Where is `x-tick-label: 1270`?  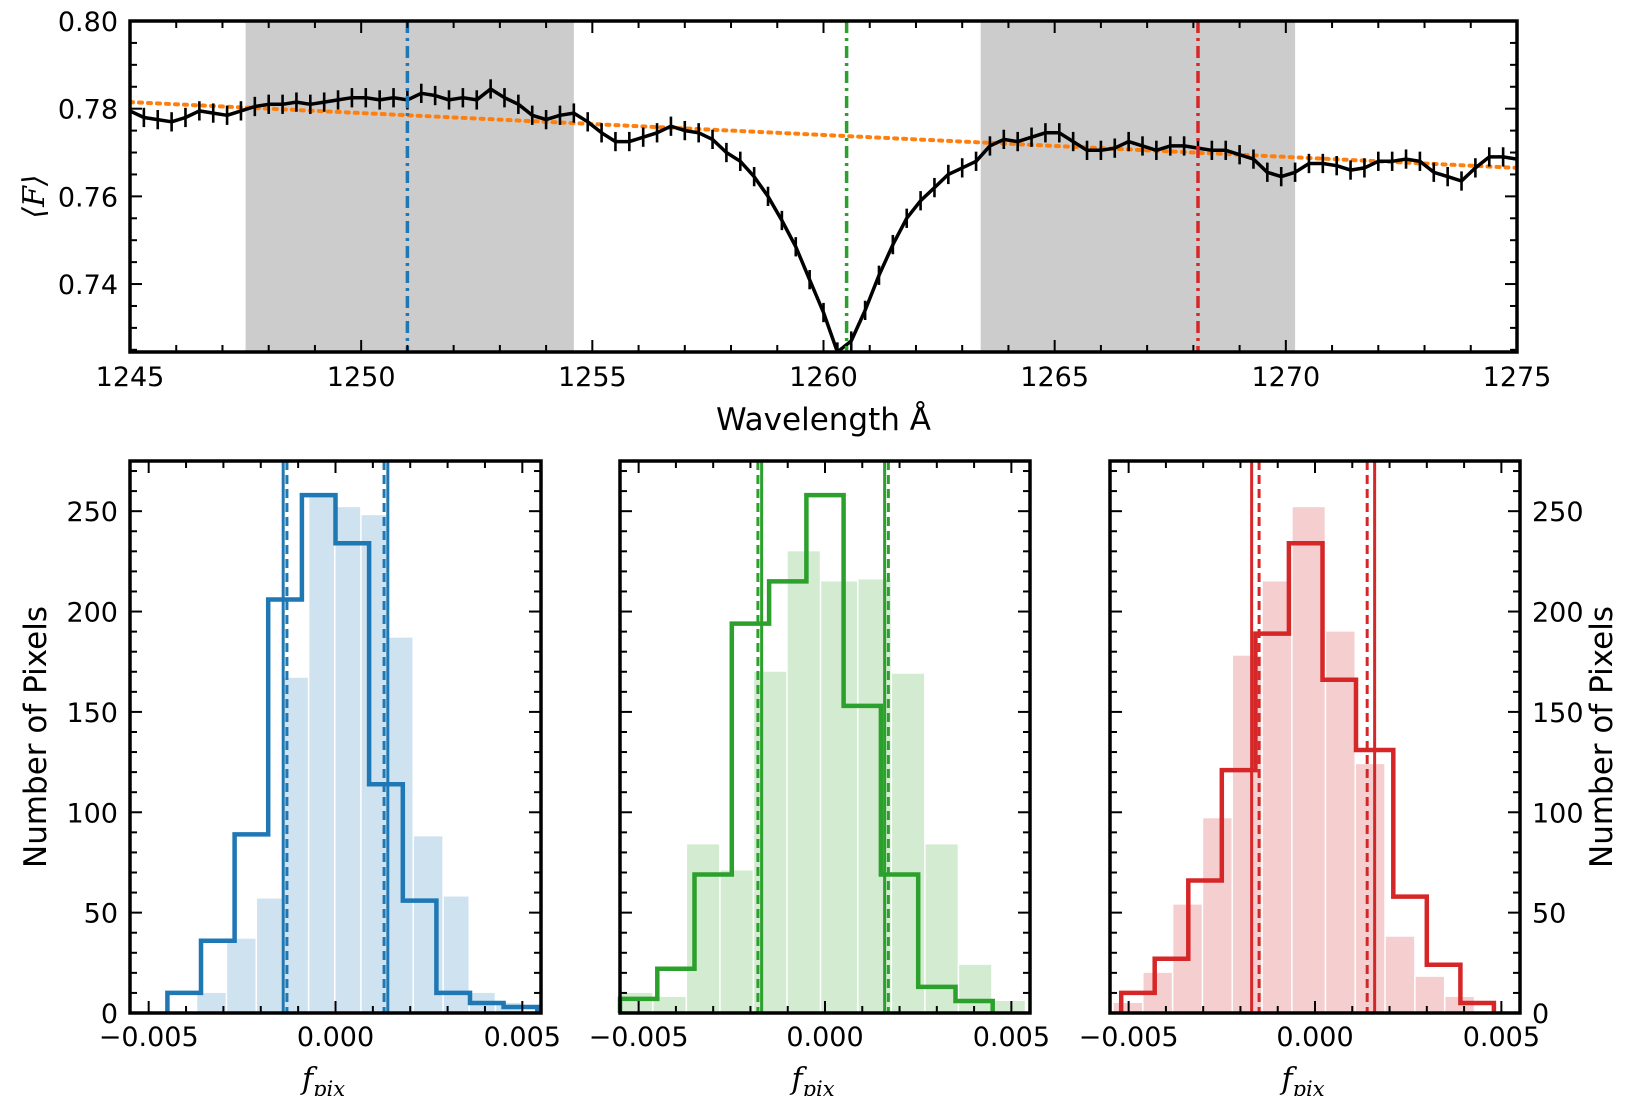 x-tick-label: 1270 is located at coordinates (1285, 377).